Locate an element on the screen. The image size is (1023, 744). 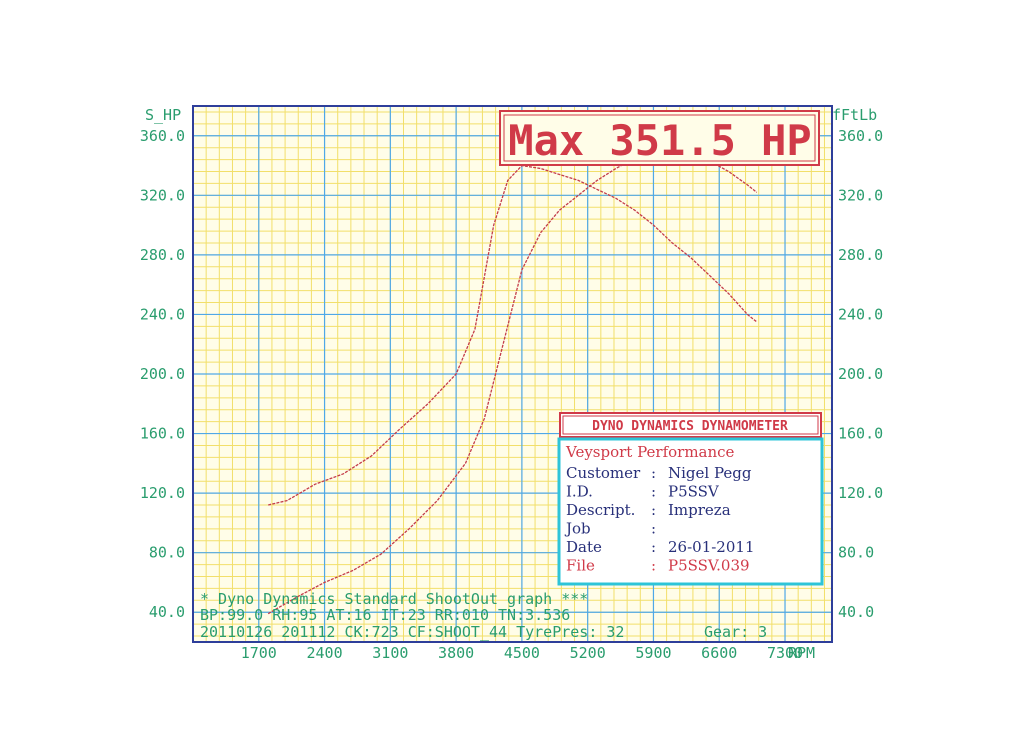
info-key: I.D. is located at coordinates (579, 492).